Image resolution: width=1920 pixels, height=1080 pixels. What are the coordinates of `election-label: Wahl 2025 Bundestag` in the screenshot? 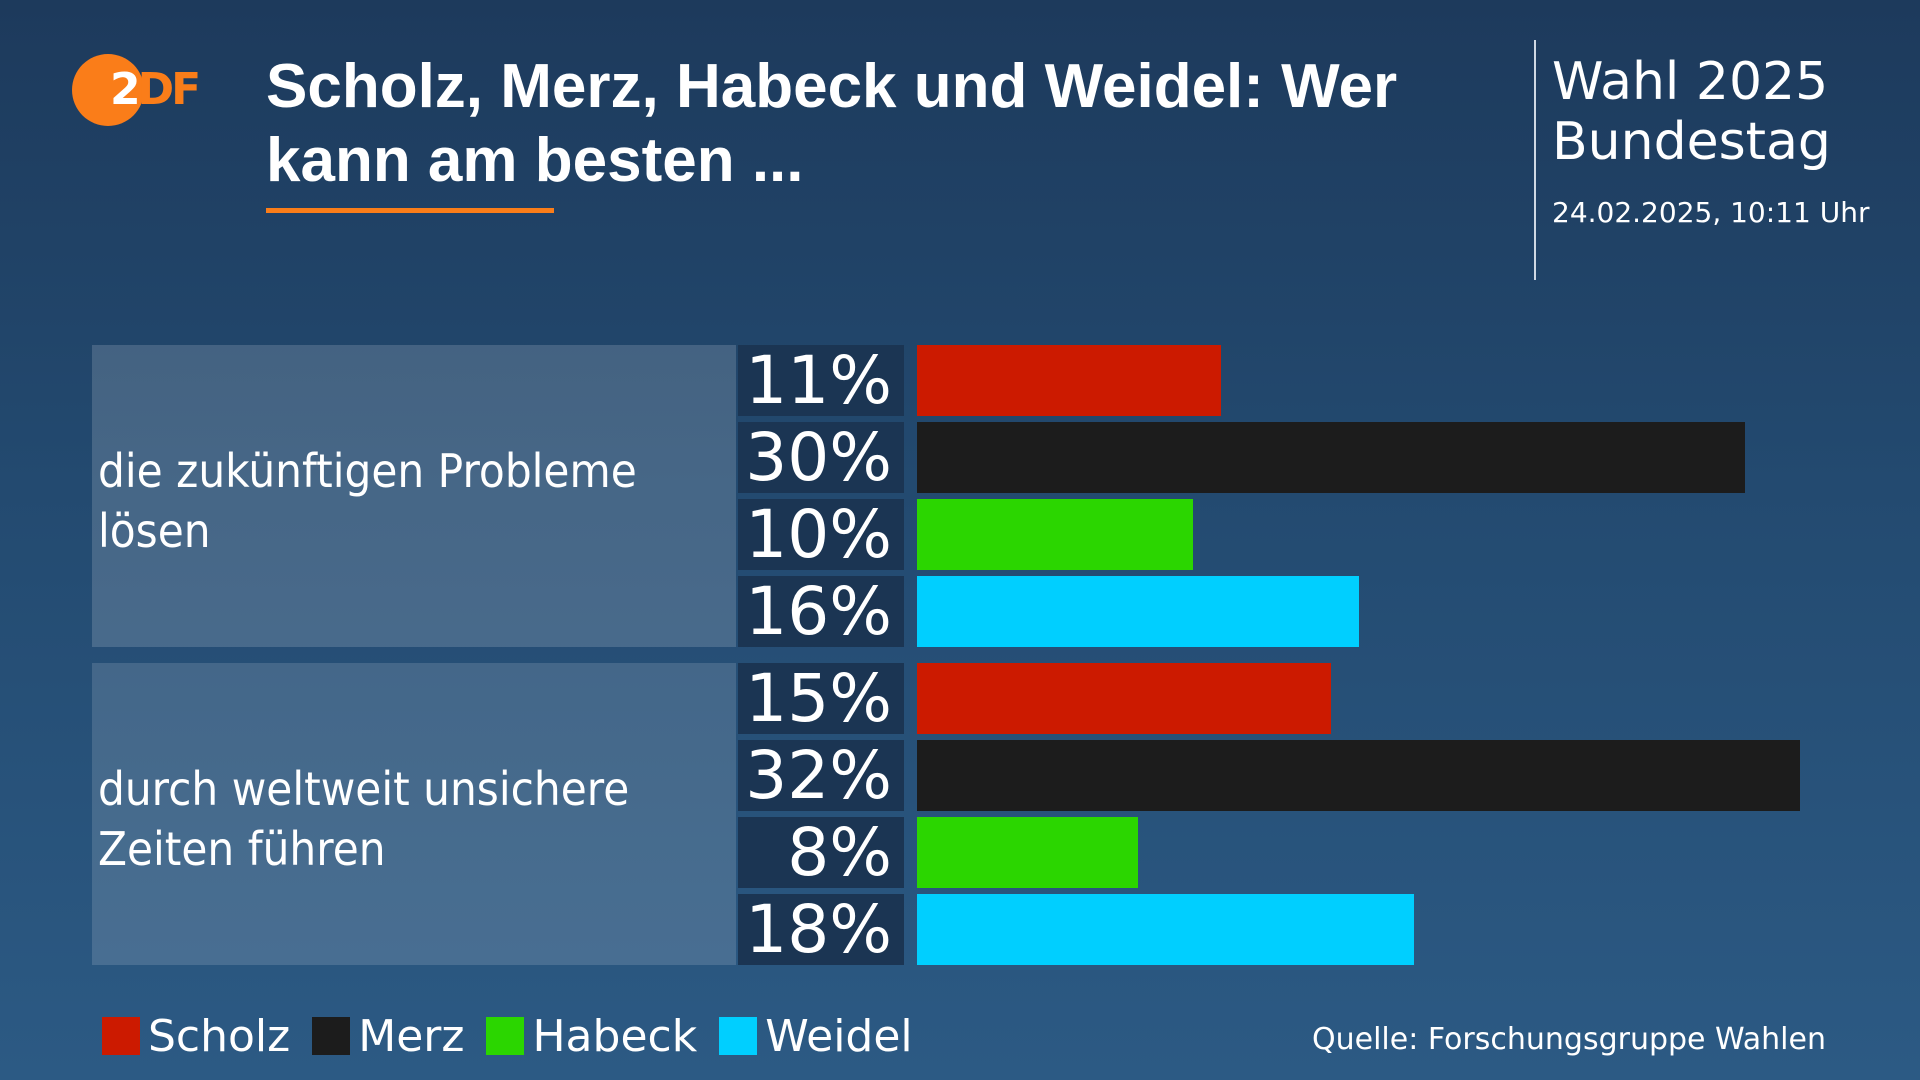 It's located at (1691, 112).